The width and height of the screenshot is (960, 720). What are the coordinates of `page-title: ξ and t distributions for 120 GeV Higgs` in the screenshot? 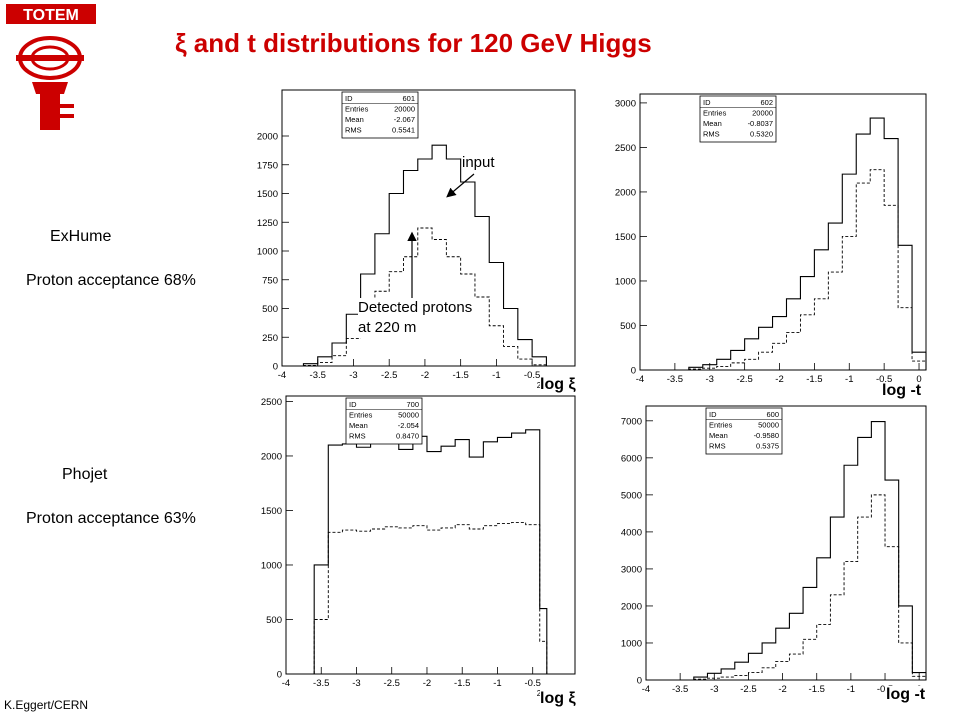 It's located at (413, 43).